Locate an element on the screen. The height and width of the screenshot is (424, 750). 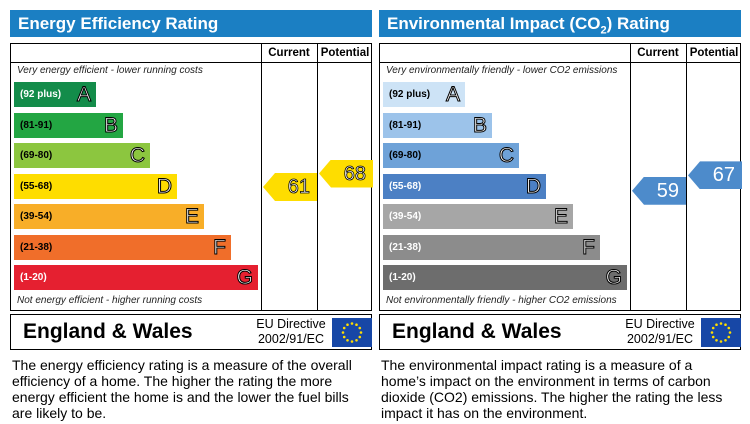
energy-efficiency-footer: England & Wales EU Directive 2002/91/EC is located at coordinates (191, 332).